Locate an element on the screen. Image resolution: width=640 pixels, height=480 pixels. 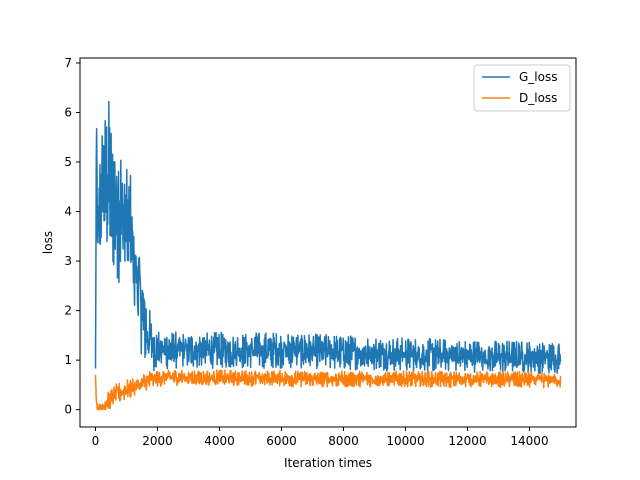
x-axis-label: Iteration times is located at coordinates (328, 463).